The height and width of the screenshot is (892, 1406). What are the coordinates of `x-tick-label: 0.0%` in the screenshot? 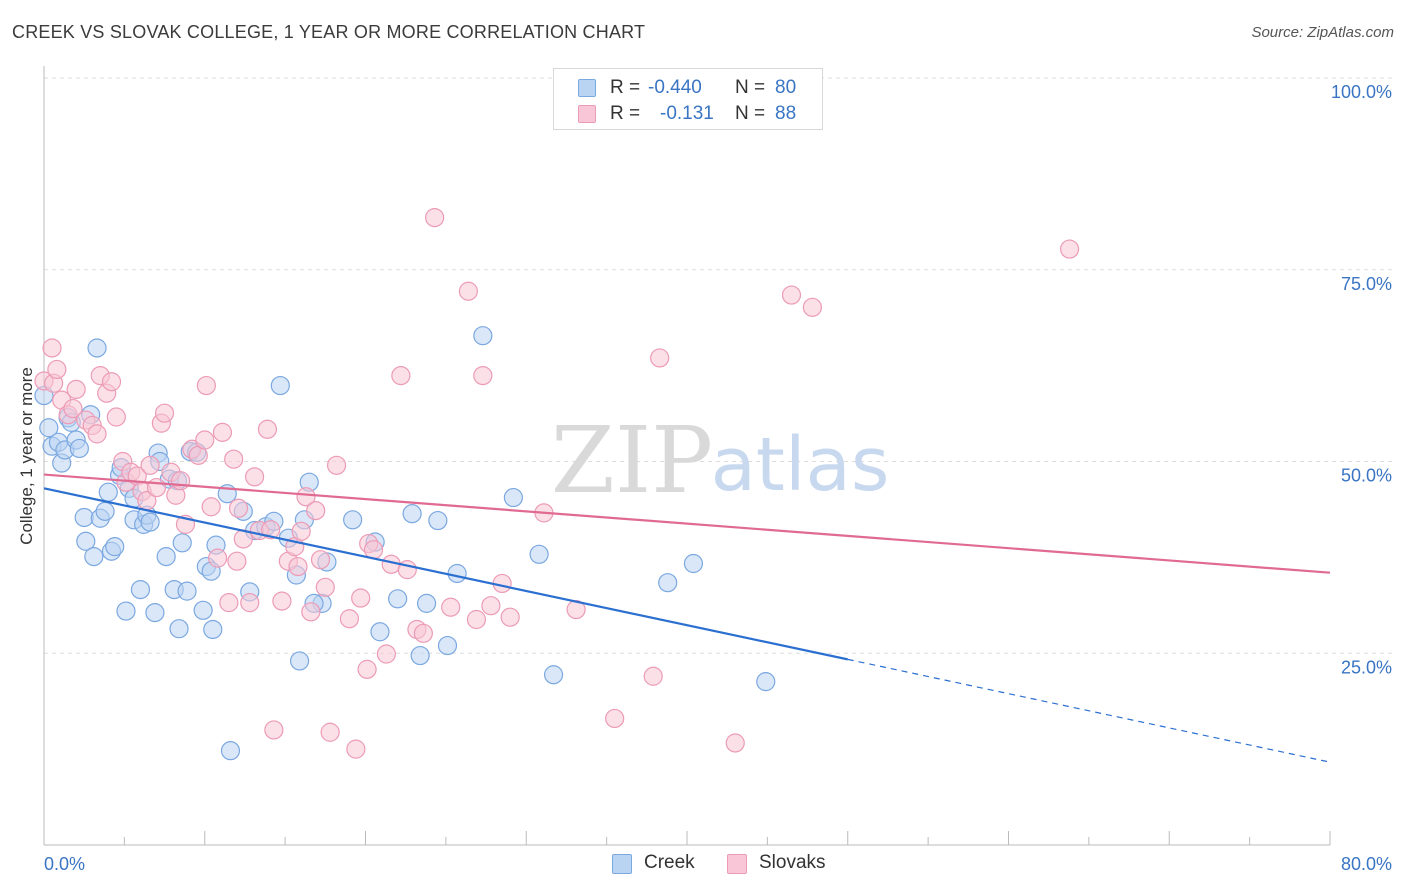 It's located at (64, 864).